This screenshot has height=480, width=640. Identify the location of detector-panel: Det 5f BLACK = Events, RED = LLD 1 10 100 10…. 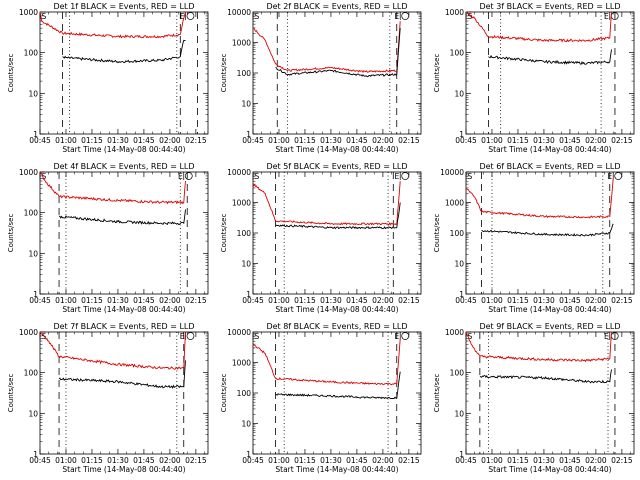
(321, 238).